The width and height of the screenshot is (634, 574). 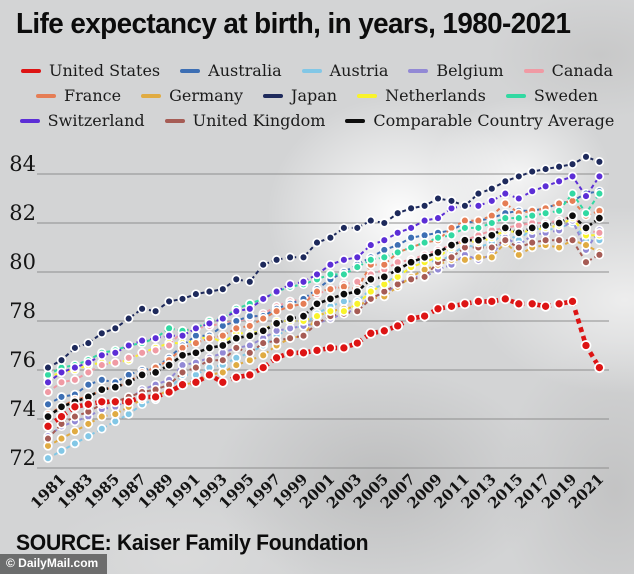 I want to click on legend-item-united-states: United States, so click(x=90, y=70).